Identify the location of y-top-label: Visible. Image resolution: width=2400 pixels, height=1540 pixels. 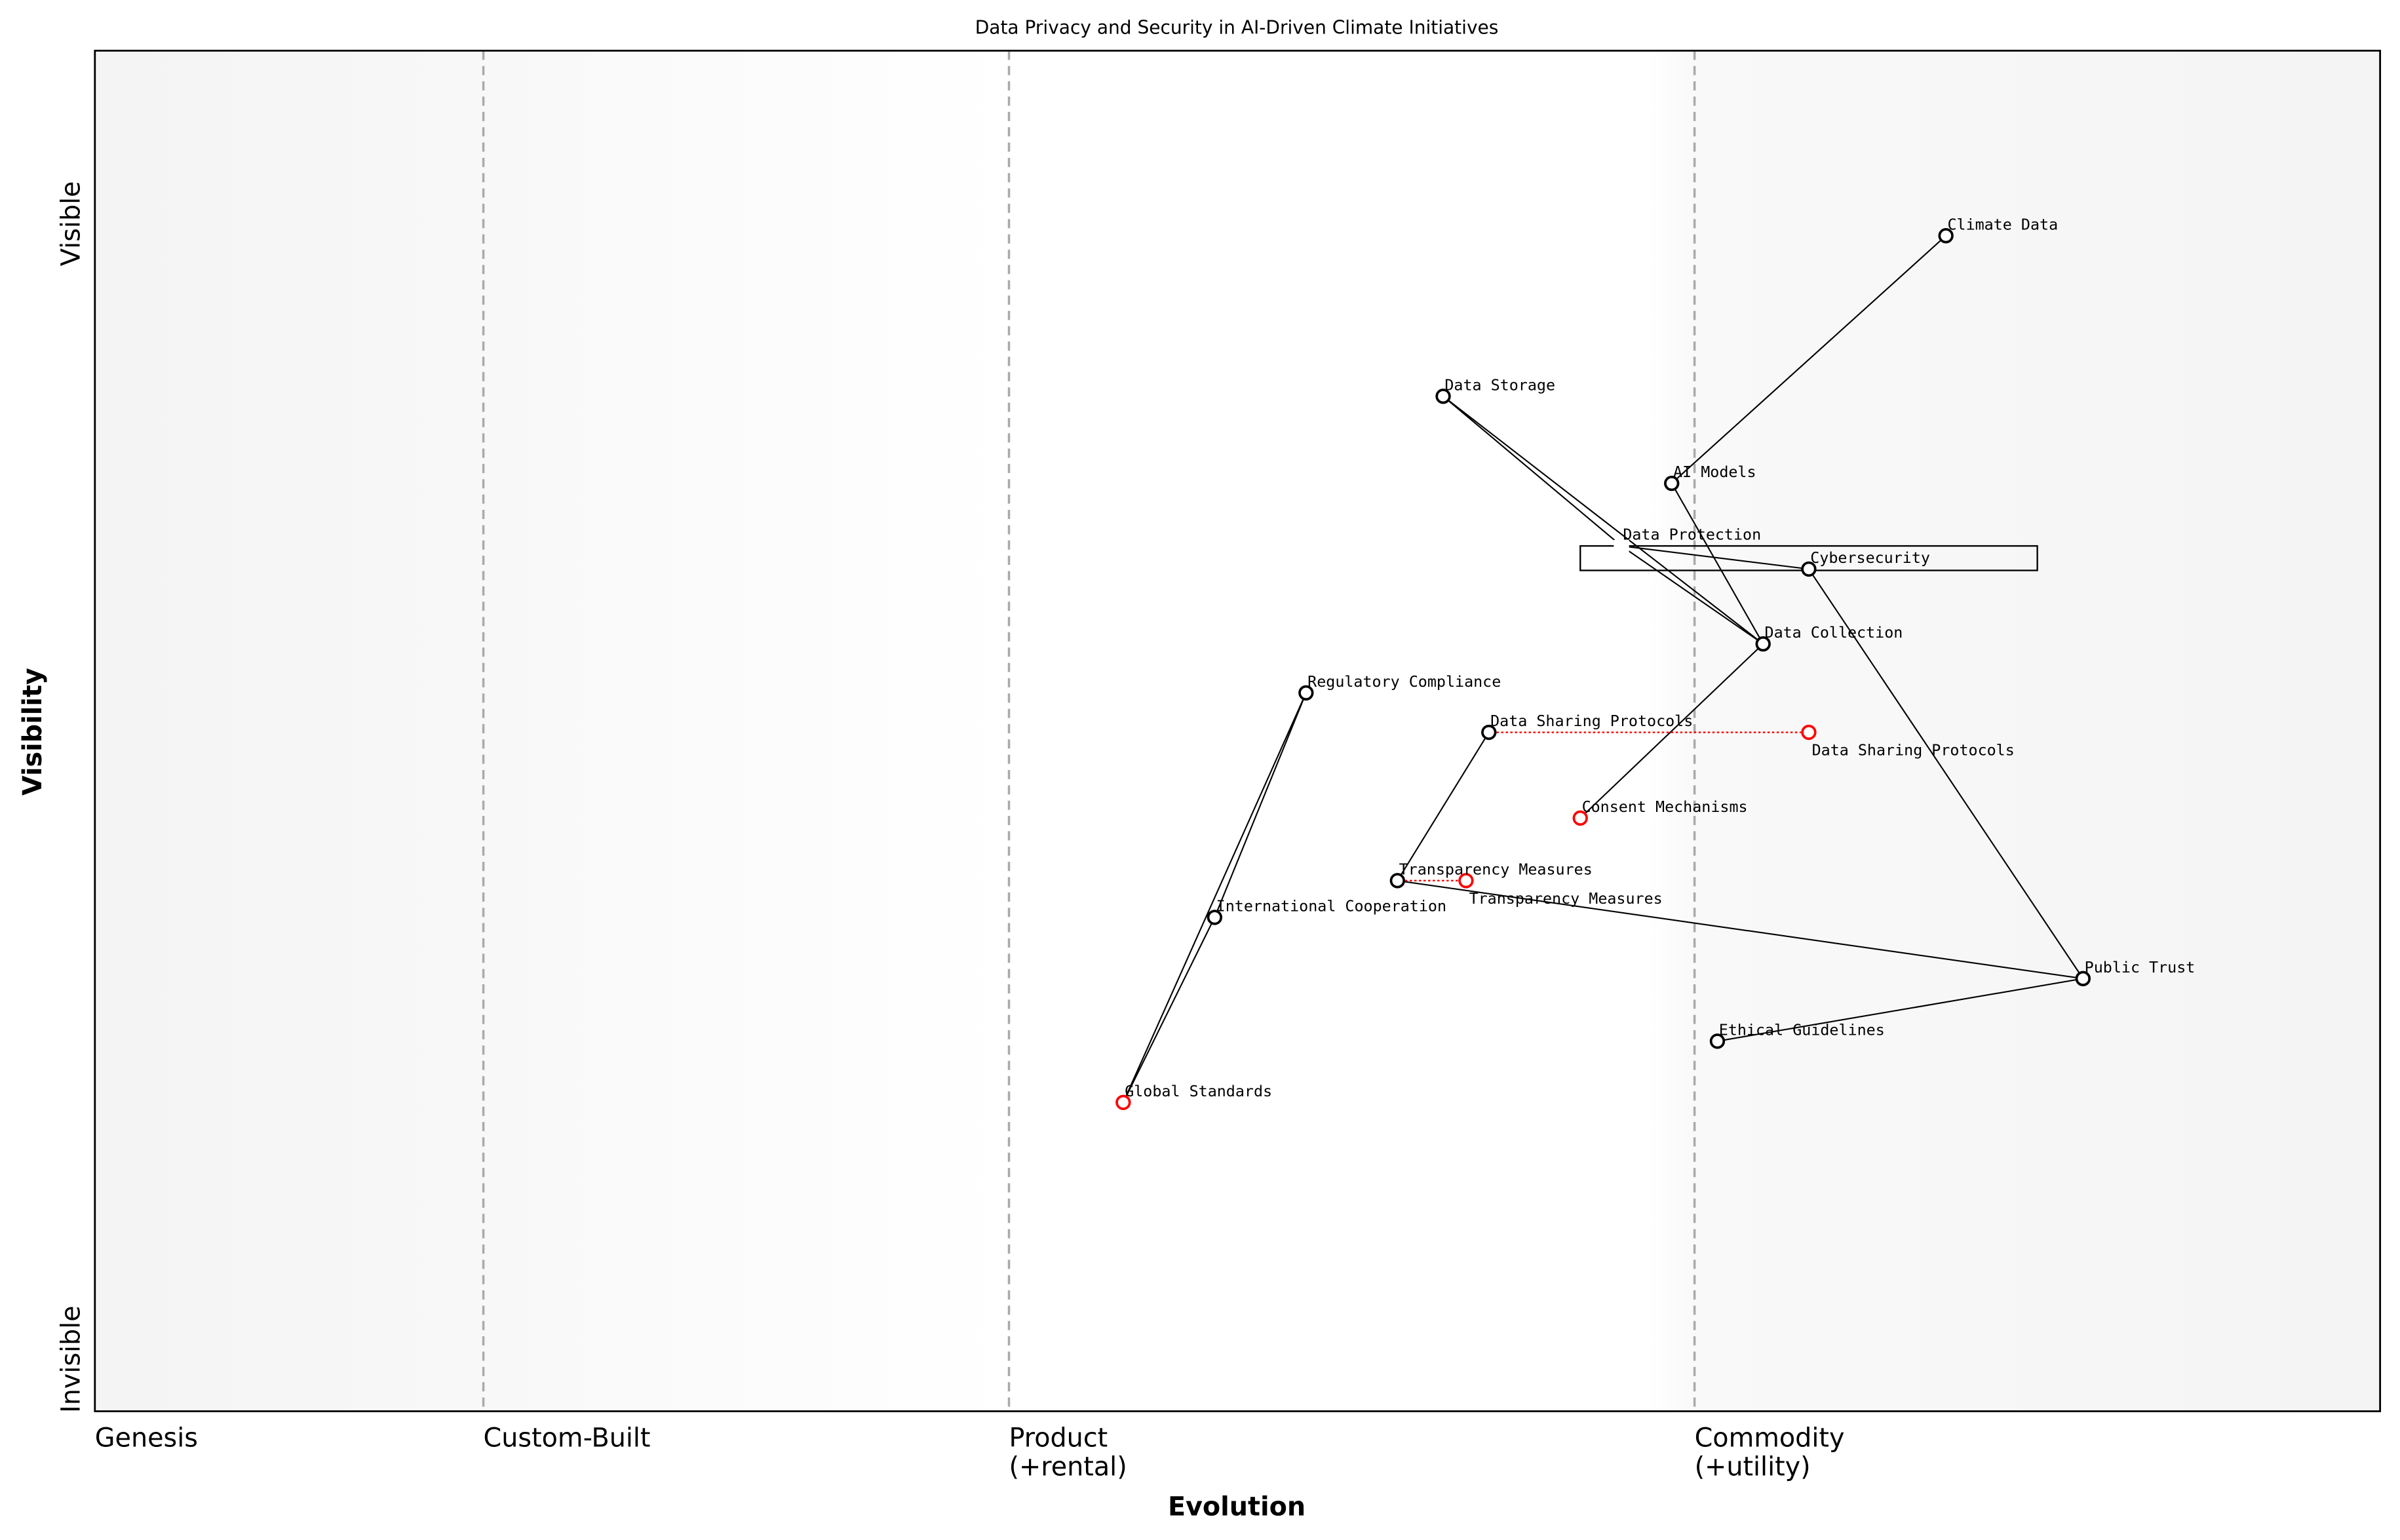
(71, 223).